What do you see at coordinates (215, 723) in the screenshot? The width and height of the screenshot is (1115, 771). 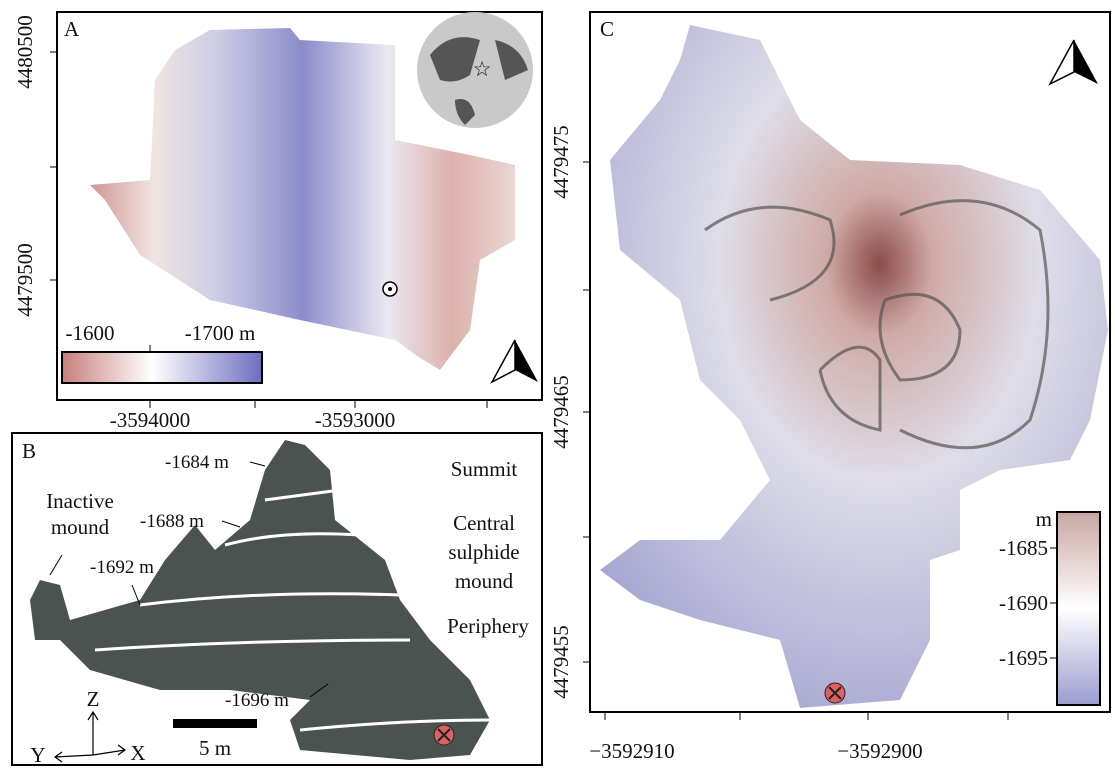 I see `scale-bar` at bounding box center [215, 723].